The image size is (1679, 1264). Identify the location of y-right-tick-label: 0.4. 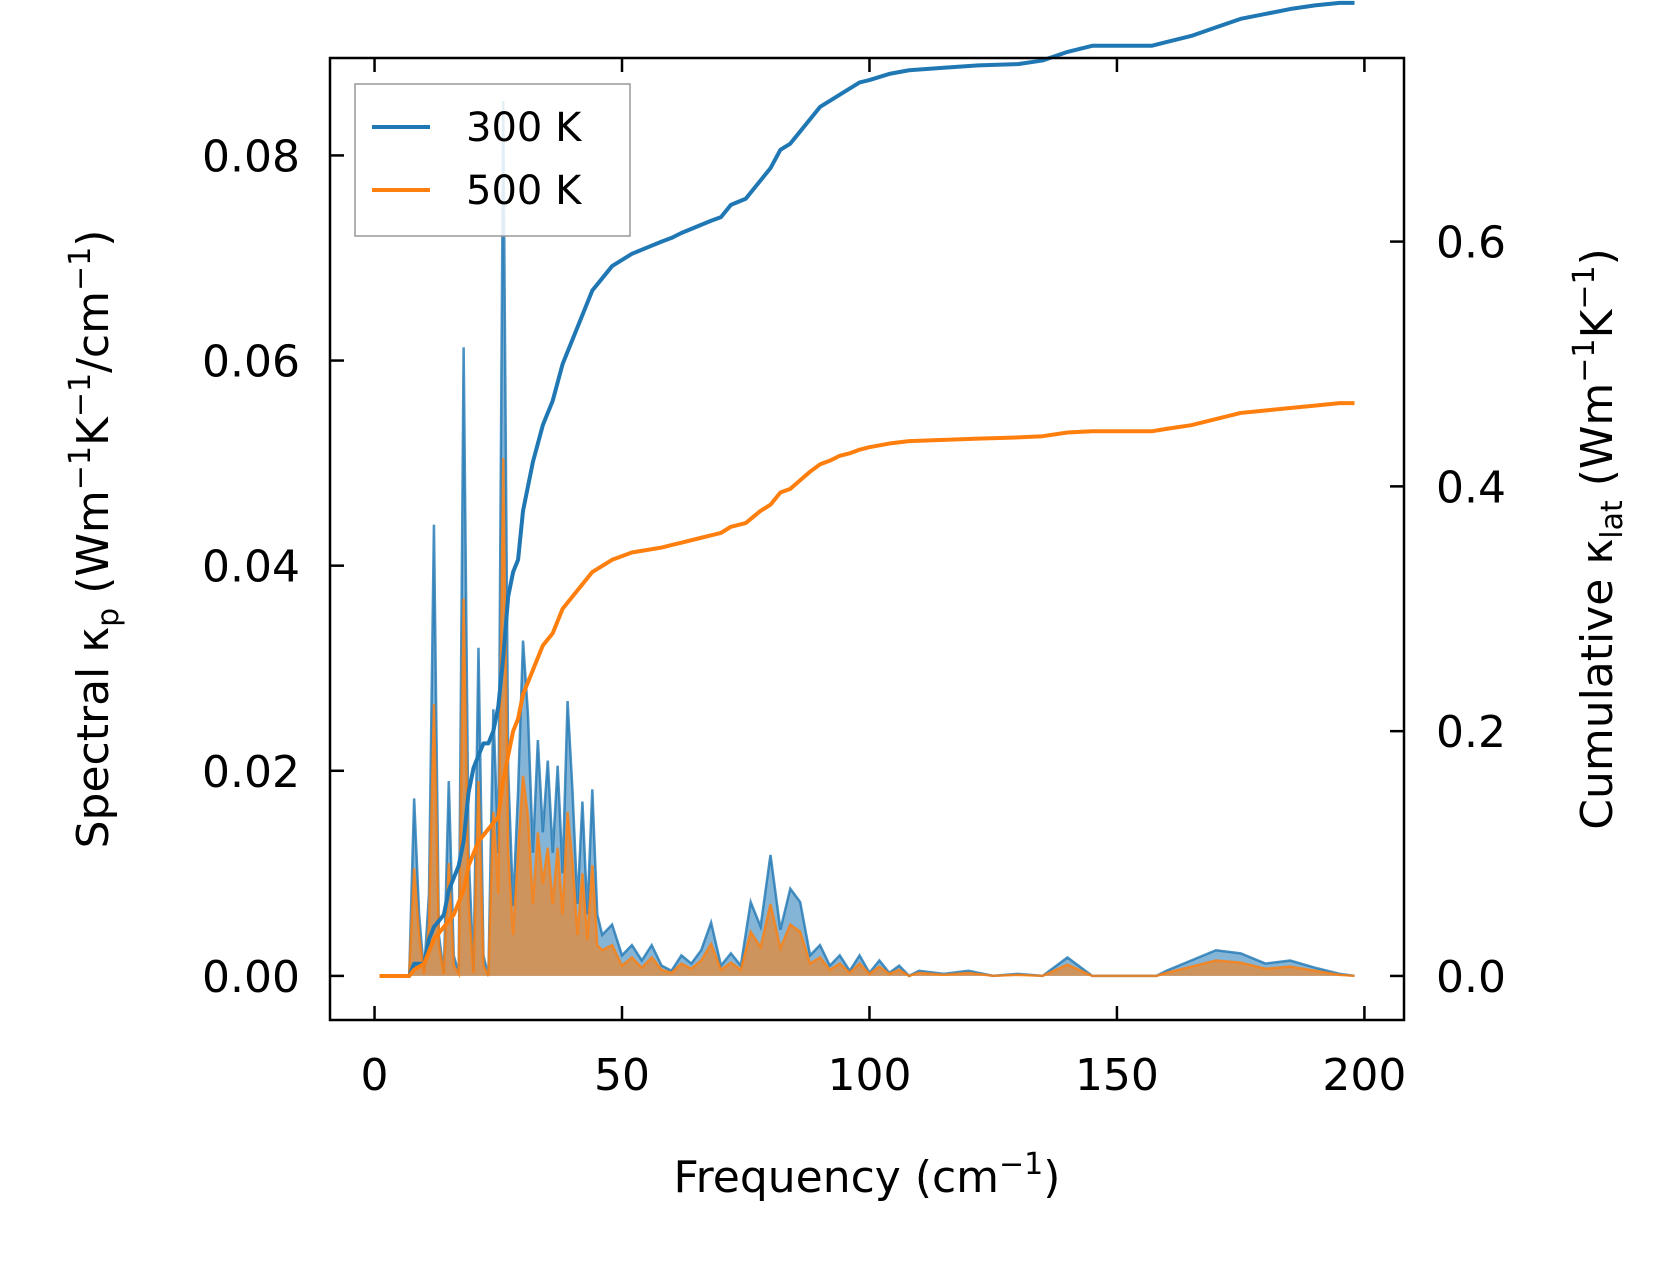
(1471, 487).